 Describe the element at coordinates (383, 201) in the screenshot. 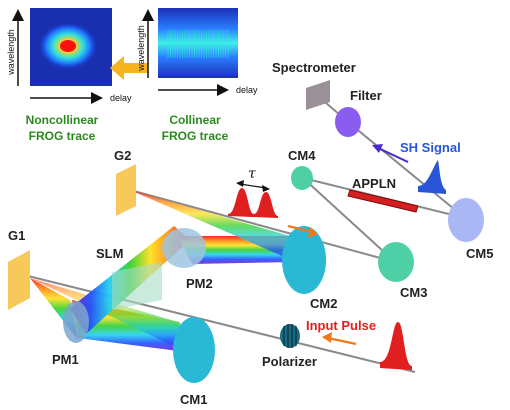

I see `appln-crystal` at that location.